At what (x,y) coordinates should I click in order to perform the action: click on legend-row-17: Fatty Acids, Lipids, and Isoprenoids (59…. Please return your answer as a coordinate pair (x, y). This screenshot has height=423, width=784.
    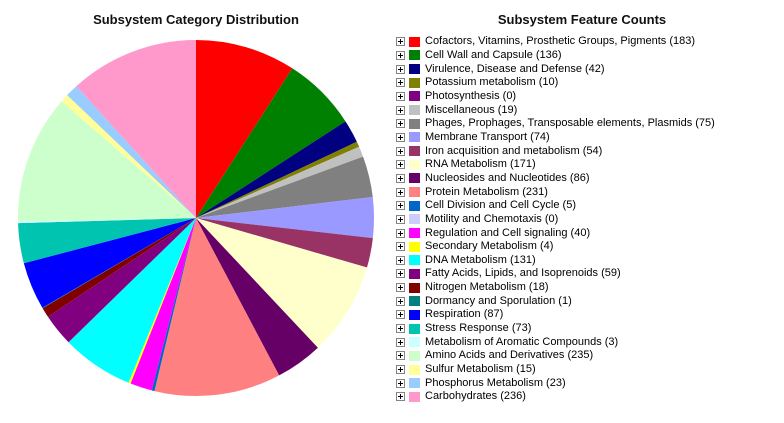
    Looking at the image, I should click on (555, 274).